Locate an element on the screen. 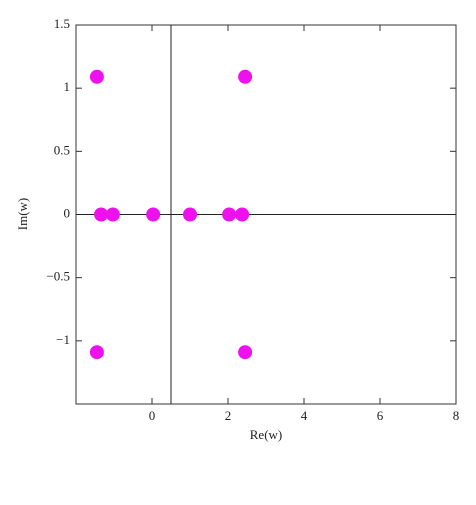  x-axis-label: Re(w) is located at coordinates (266, 434).